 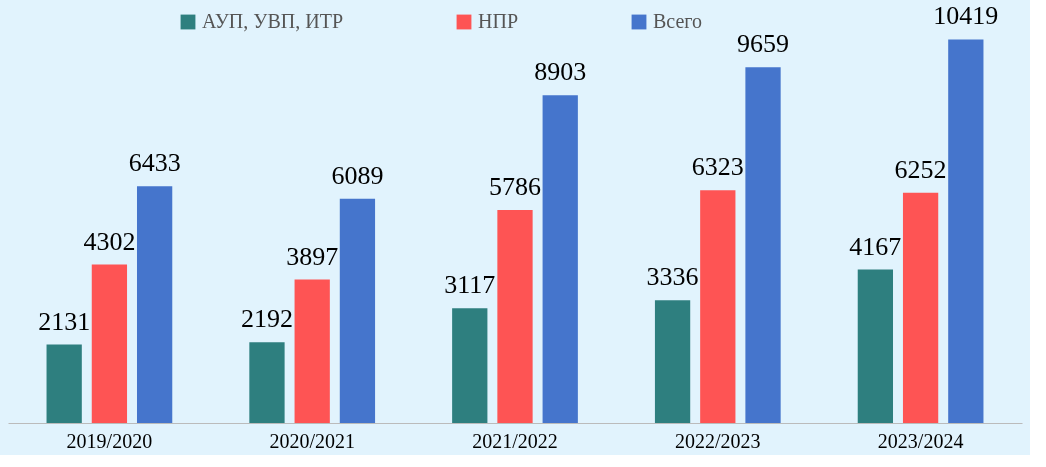 What do you see at coordinates (672, 277) in the screenshot?
I see `data-label: 3336` at bounding box center [672, 277].